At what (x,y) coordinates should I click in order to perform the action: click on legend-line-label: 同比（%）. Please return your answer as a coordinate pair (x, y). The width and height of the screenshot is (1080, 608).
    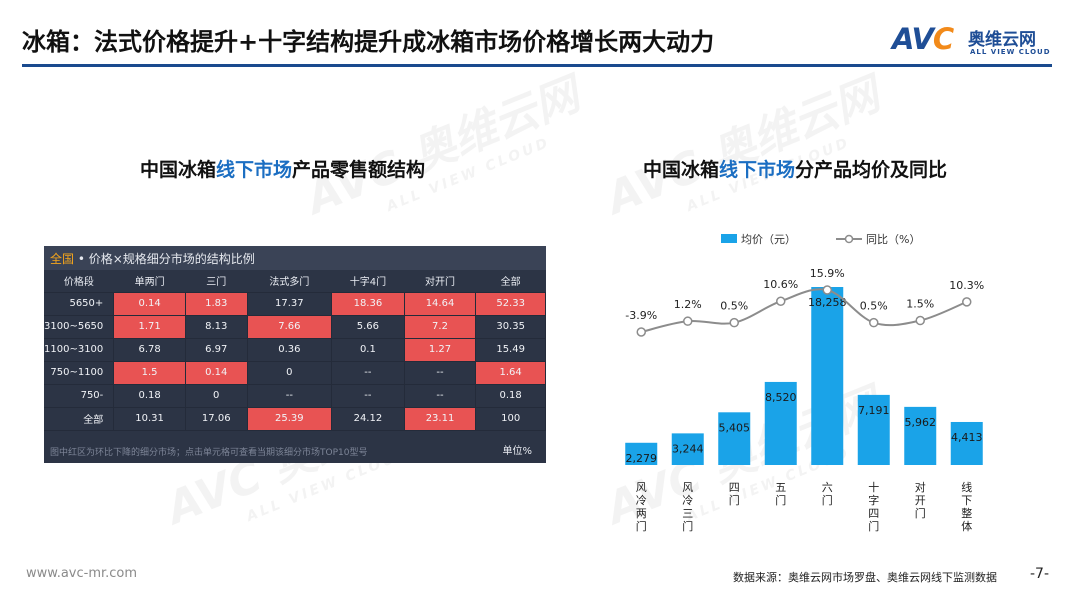
    Looking at the image, I should click on (893, 239).